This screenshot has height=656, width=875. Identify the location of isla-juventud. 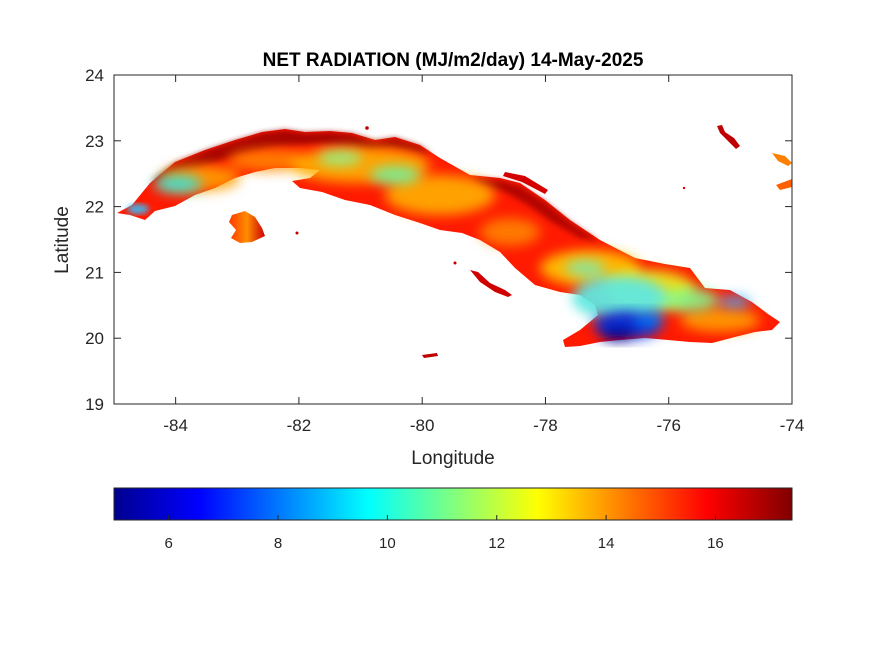
(247, 227).